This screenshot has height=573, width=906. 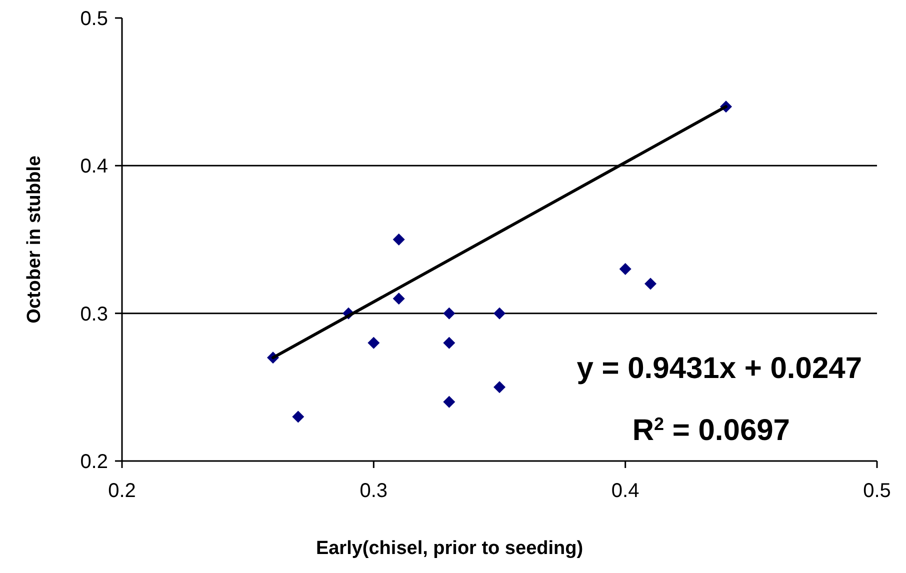 I want to click on x-tick-label: 0.2, so click(x=122, y=491).